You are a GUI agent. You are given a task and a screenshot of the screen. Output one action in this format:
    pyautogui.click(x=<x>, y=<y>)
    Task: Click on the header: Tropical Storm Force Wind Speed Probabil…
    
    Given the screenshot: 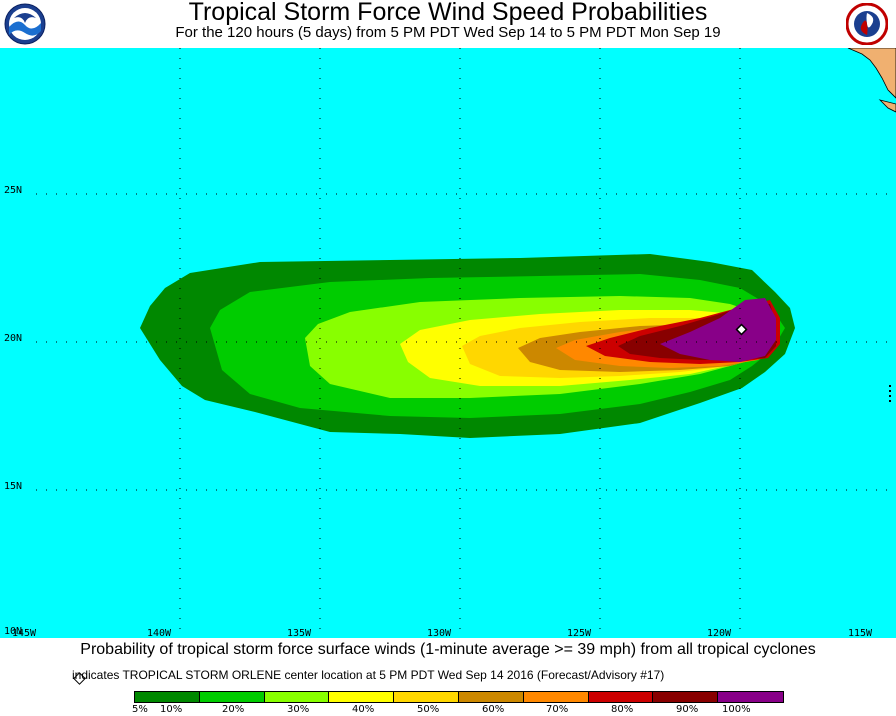 What is the action you would take?
    pyautogui.click(x=448, y=24)
    